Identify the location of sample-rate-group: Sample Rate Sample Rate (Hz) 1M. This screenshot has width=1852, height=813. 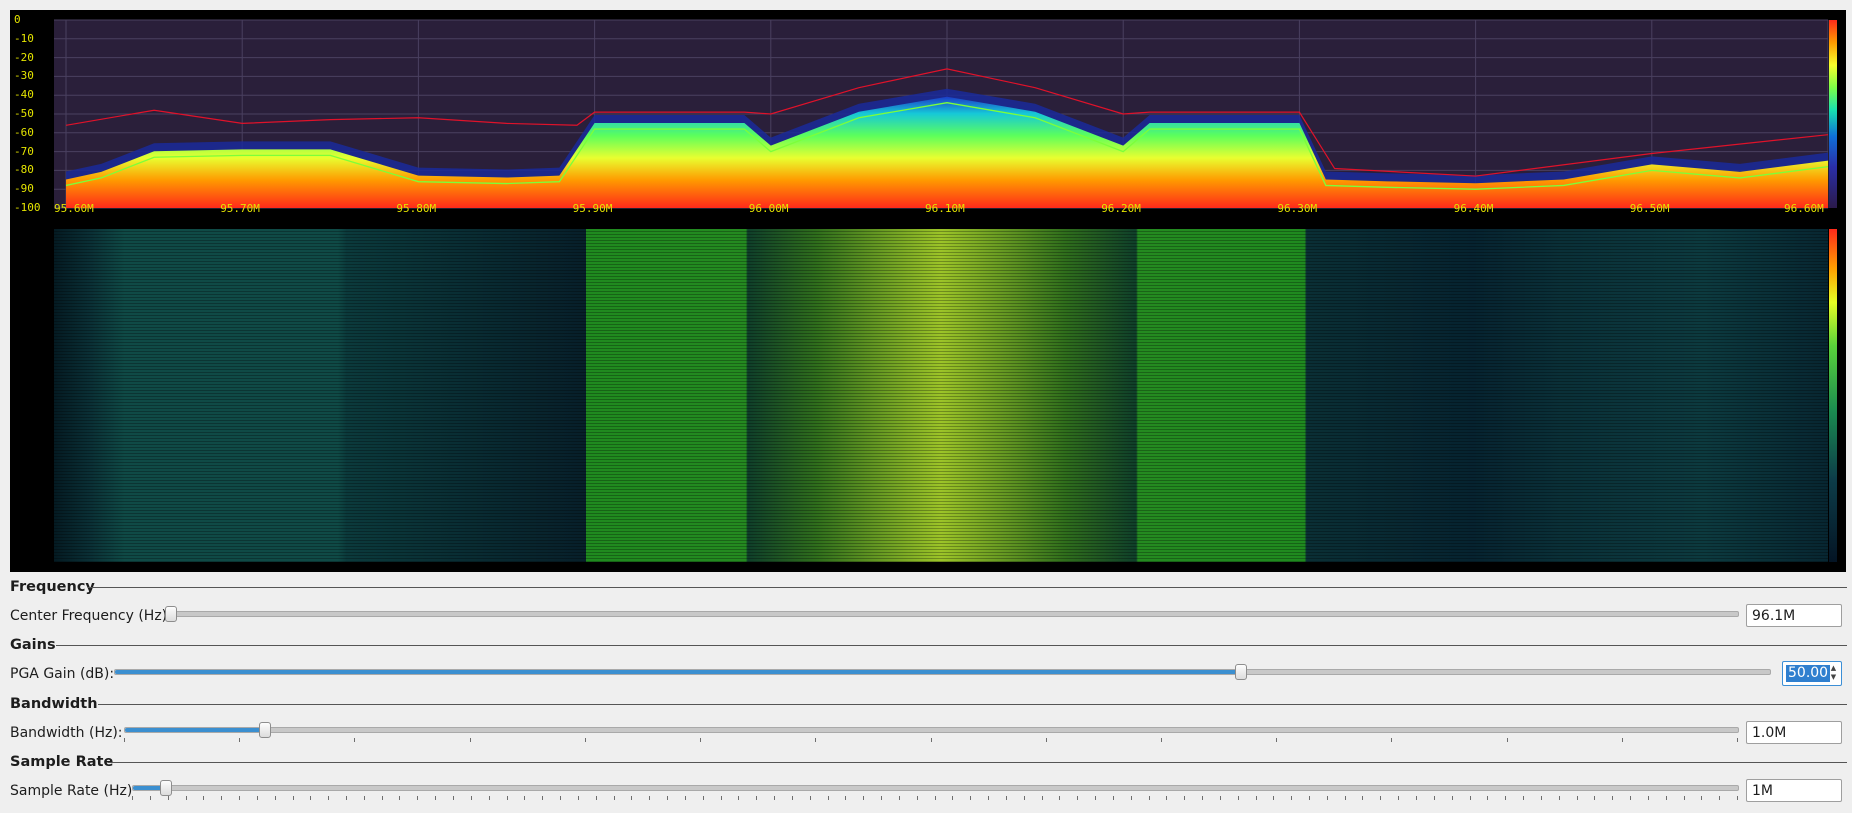
(926, 781).